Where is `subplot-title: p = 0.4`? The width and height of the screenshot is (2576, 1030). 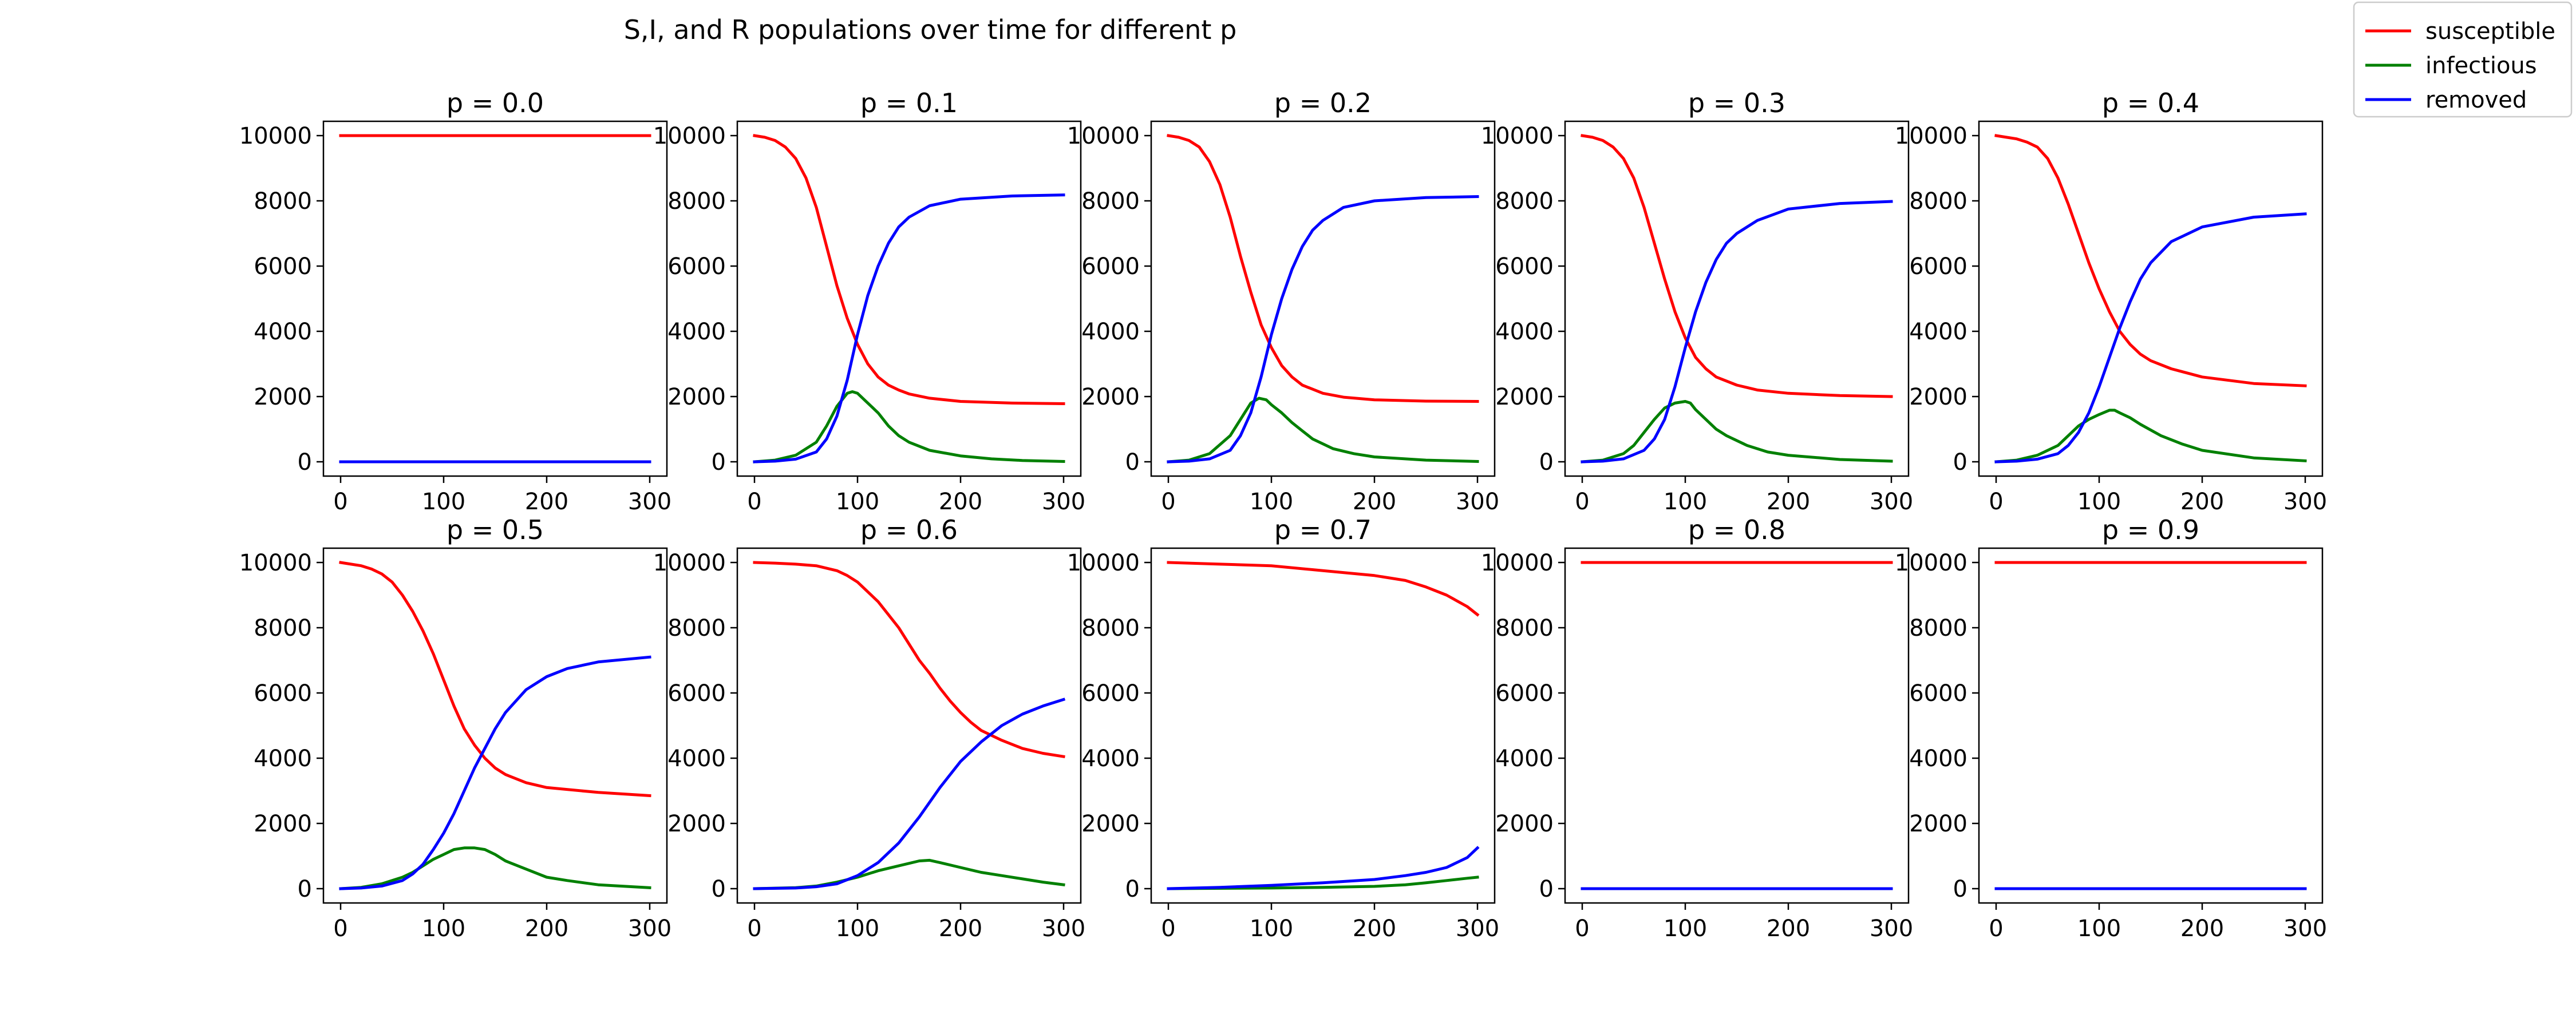 subplot-title: p = 0.4 is located at coordinates (2150, 103).